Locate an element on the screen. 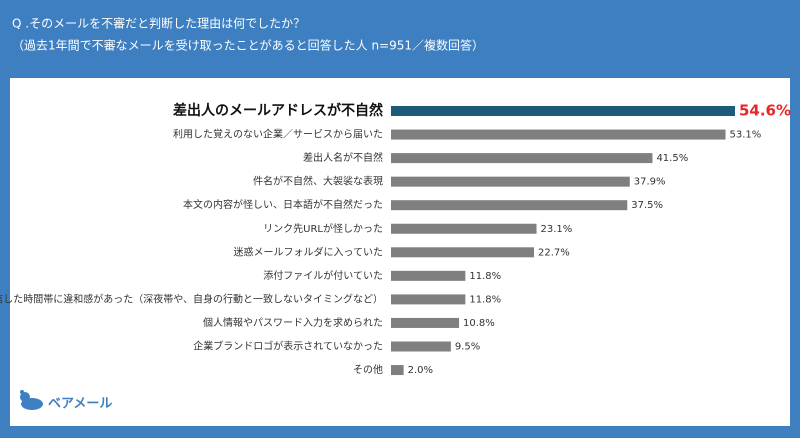  category-label: 迷惑メールフォルダに入っていた is located at coordinates (309, 251).